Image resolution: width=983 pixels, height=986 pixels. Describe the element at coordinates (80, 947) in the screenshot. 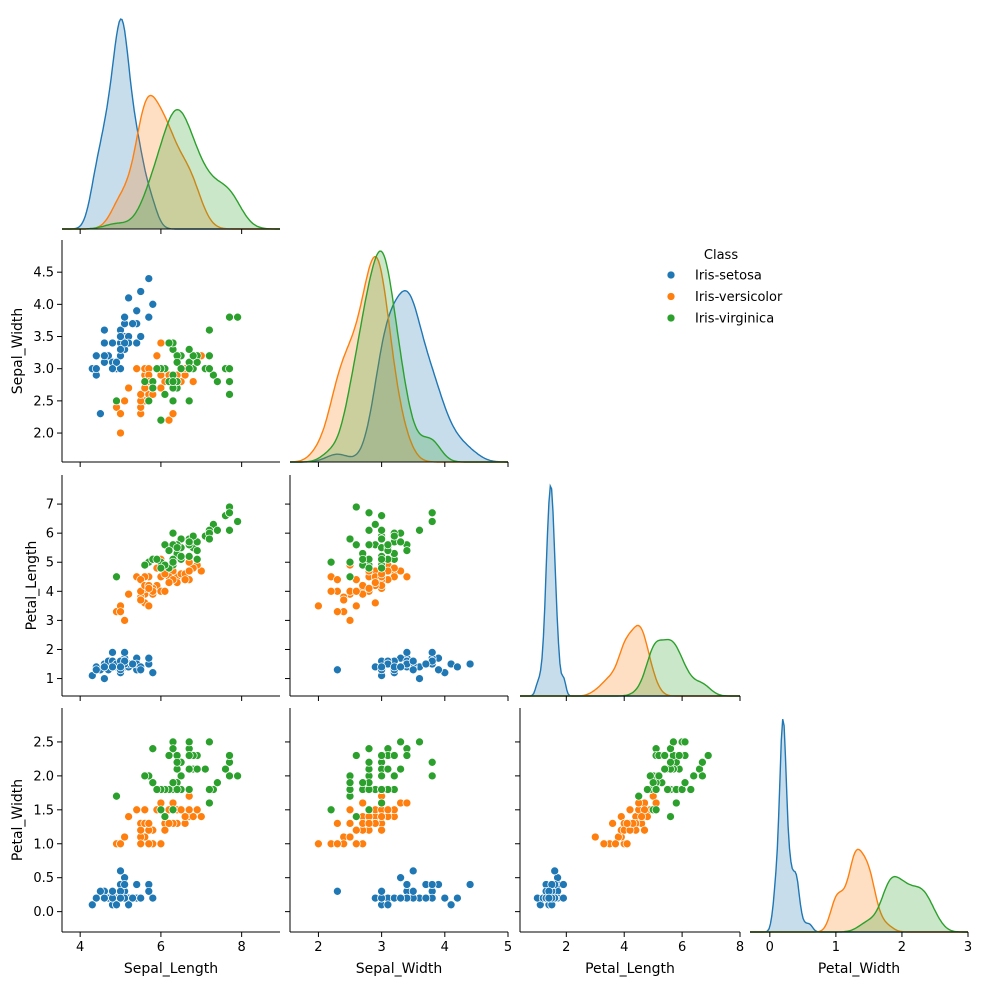

I see `x-tick-label: 4` at that location.